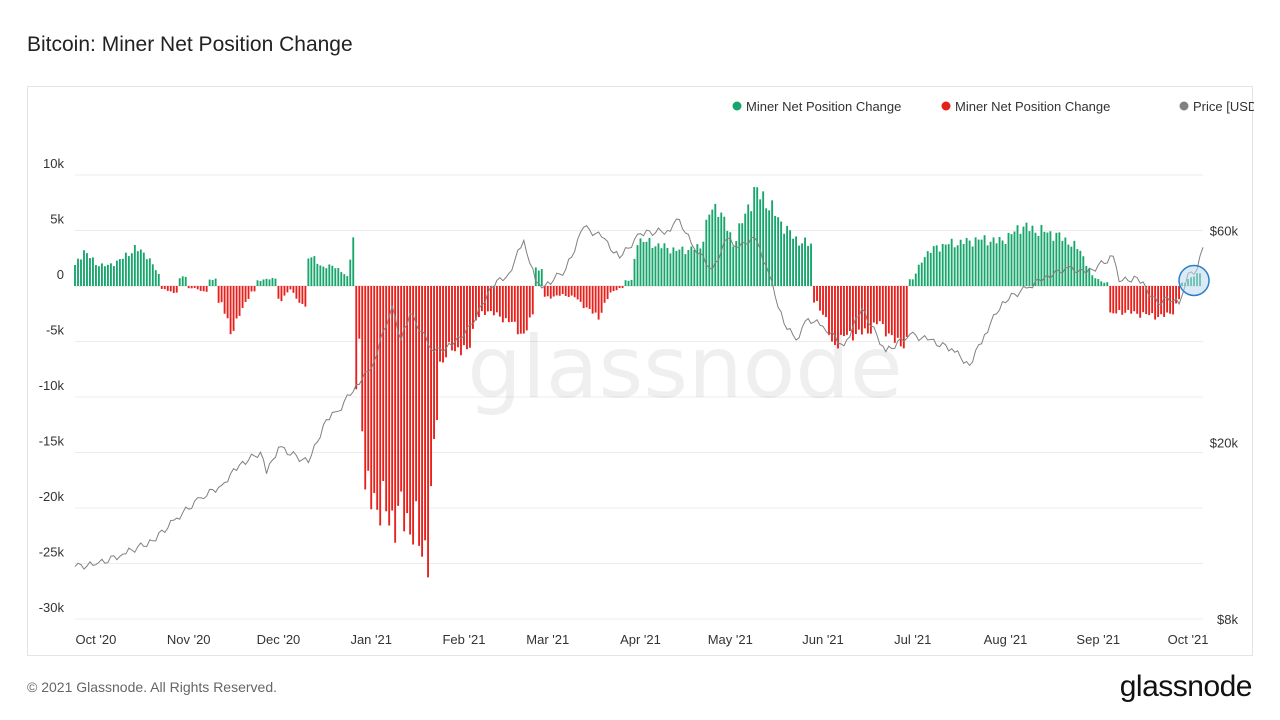 The height and width of the screenshot is (720, 1280). What do you see at coordinates (1186, 686) in the screenshot?
I see `footer-logo: glassnode` at bounding box center [1186, 686].